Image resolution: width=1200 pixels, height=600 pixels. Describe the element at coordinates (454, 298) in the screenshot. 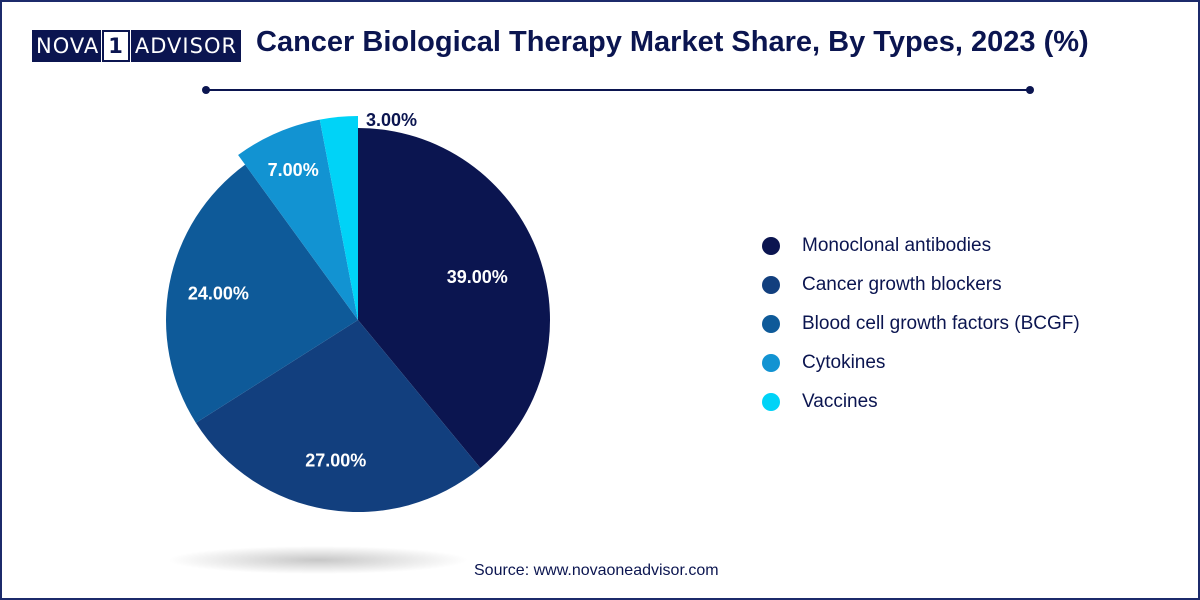

I see `pie-slice-monoclonal-antibodies` at that location.